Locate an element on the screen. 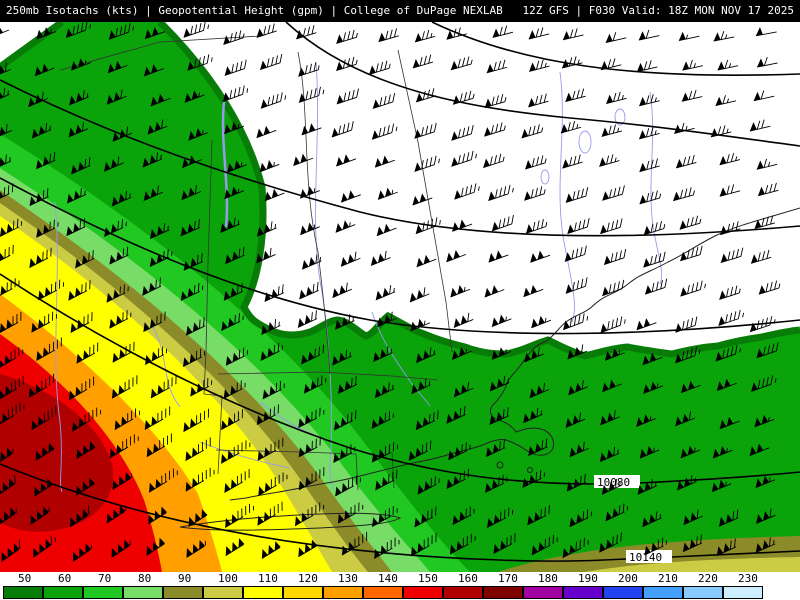  scale-label: 120 is located at coordinates (308, 578).